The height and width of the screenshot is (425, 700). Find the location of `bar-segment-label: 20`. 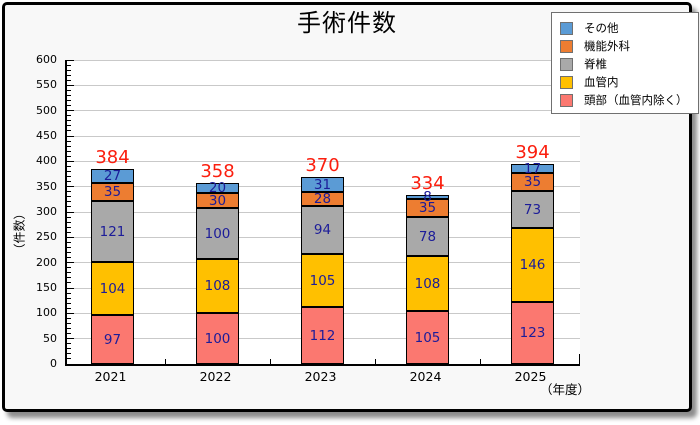

bar-segment-label: 20 is located at coordinates (217, 188).